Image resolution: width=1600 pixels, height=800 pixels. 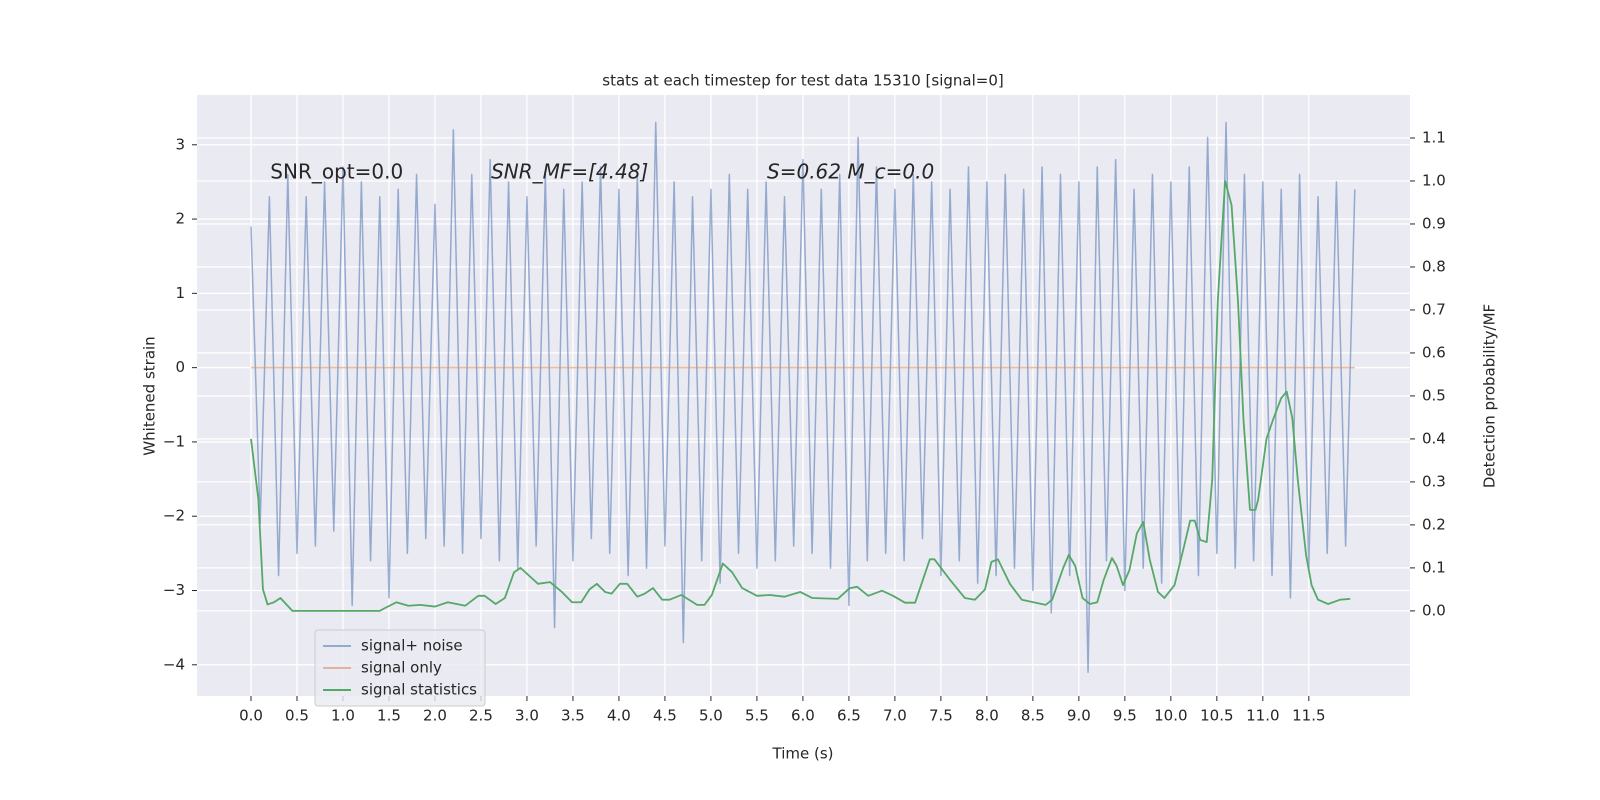 What do you see at coordinates (180, 219) in the screenshot?
I see `y-tick-label: 2` at bounding box center [180, 219].